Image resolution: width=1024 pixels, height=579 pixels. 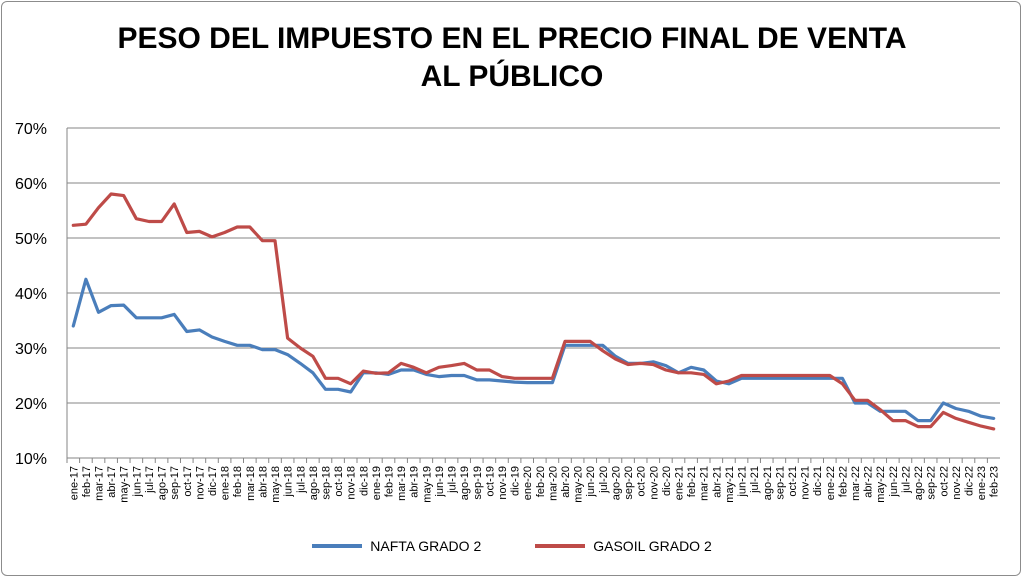 I want to click on legend-label-gasoil: GASOIL GRADO 2, so click(x=652, y=546).